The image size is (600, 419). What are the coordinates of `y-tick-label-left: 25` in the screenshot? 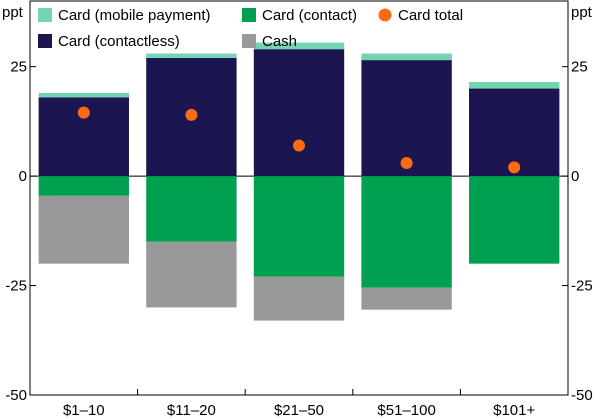 It's located at (18, 67).